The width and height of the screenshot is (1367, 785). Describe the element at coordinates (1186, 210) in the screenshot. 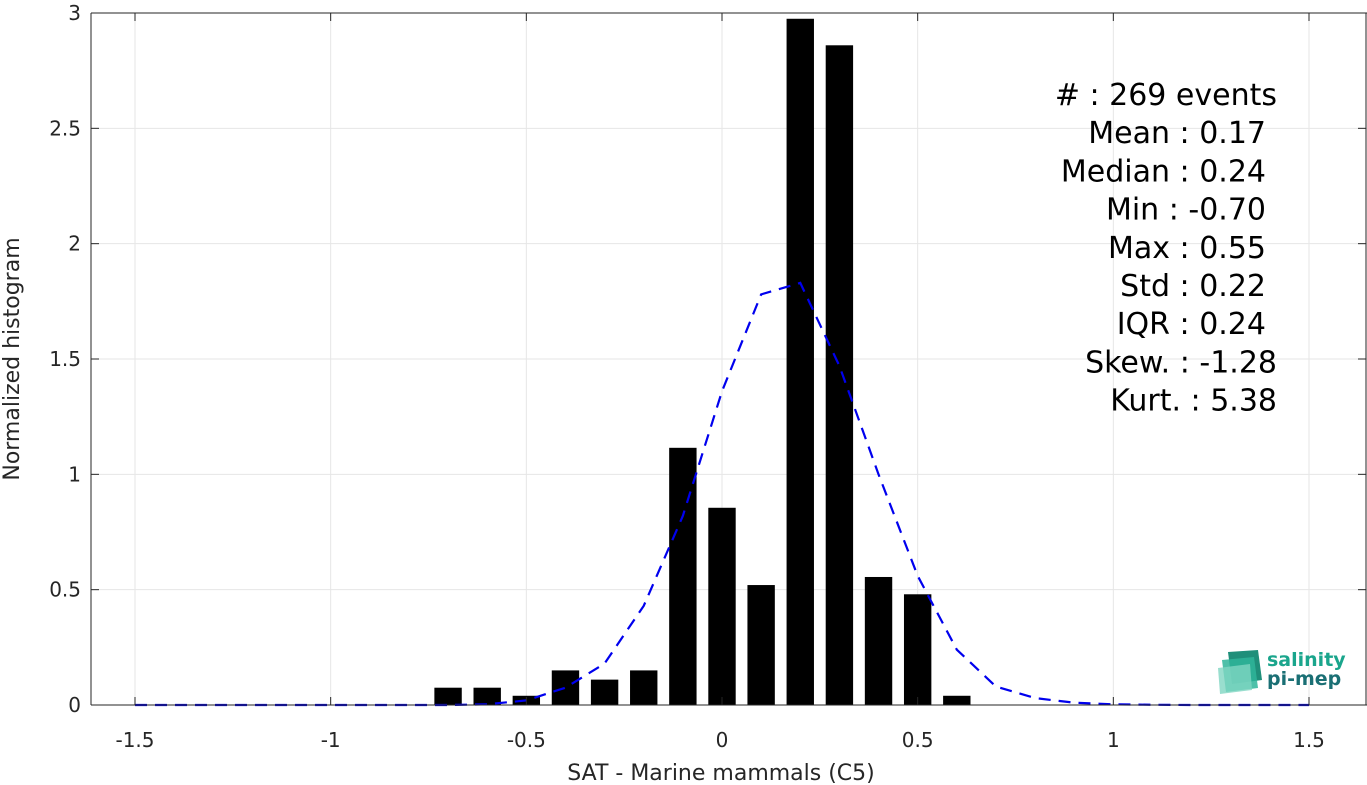

I see `stat-line: Min : -0.70` at that location.